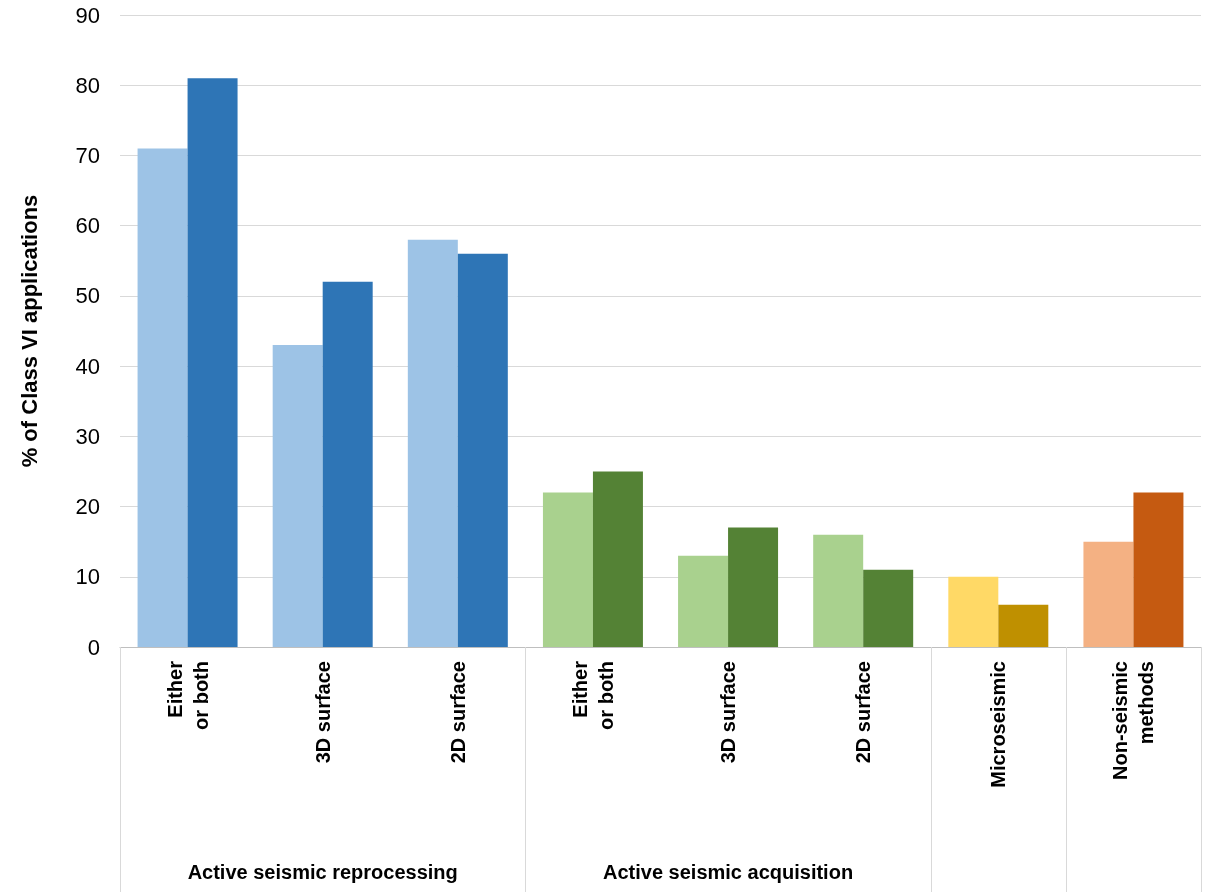 This screenshot has height=892, width=1211. I want to click on y-tick-label: 60, so click(87, 226).